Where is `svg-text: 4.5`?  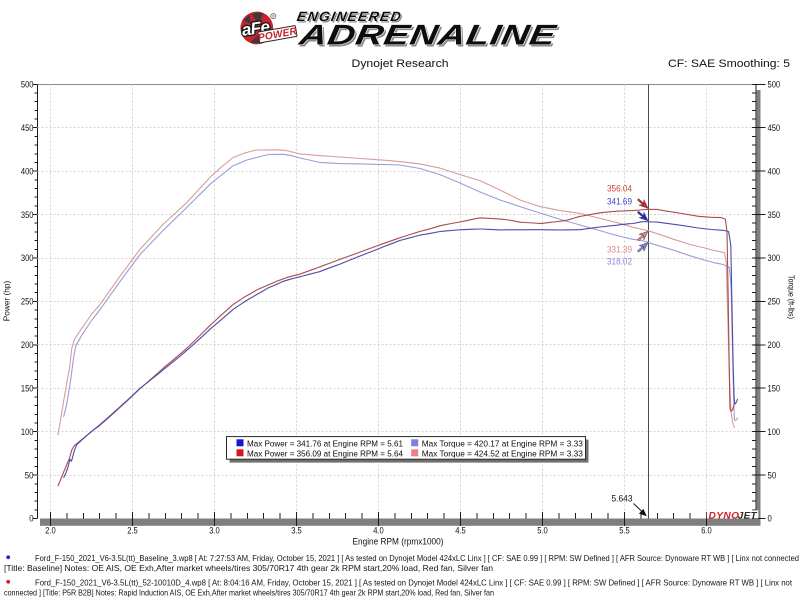
svg-text: 4.5 is located at coordinates (460, 530).